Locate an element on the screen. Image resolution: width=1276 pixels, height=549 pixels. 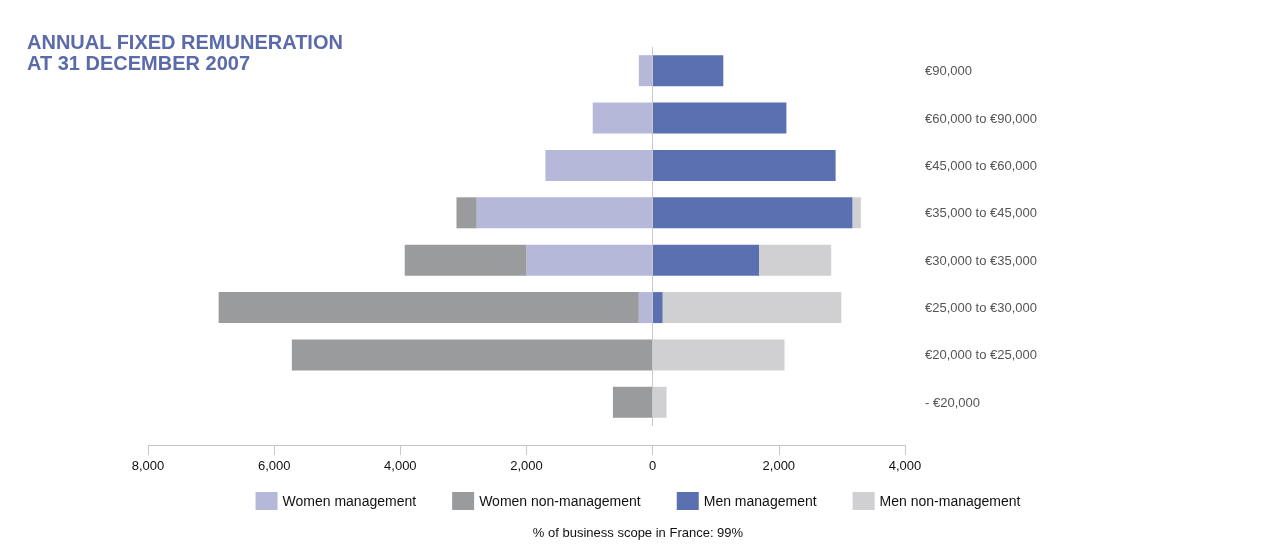
y-tick-label: €45,000 to €60,000 is located at coordinates (981, 165).